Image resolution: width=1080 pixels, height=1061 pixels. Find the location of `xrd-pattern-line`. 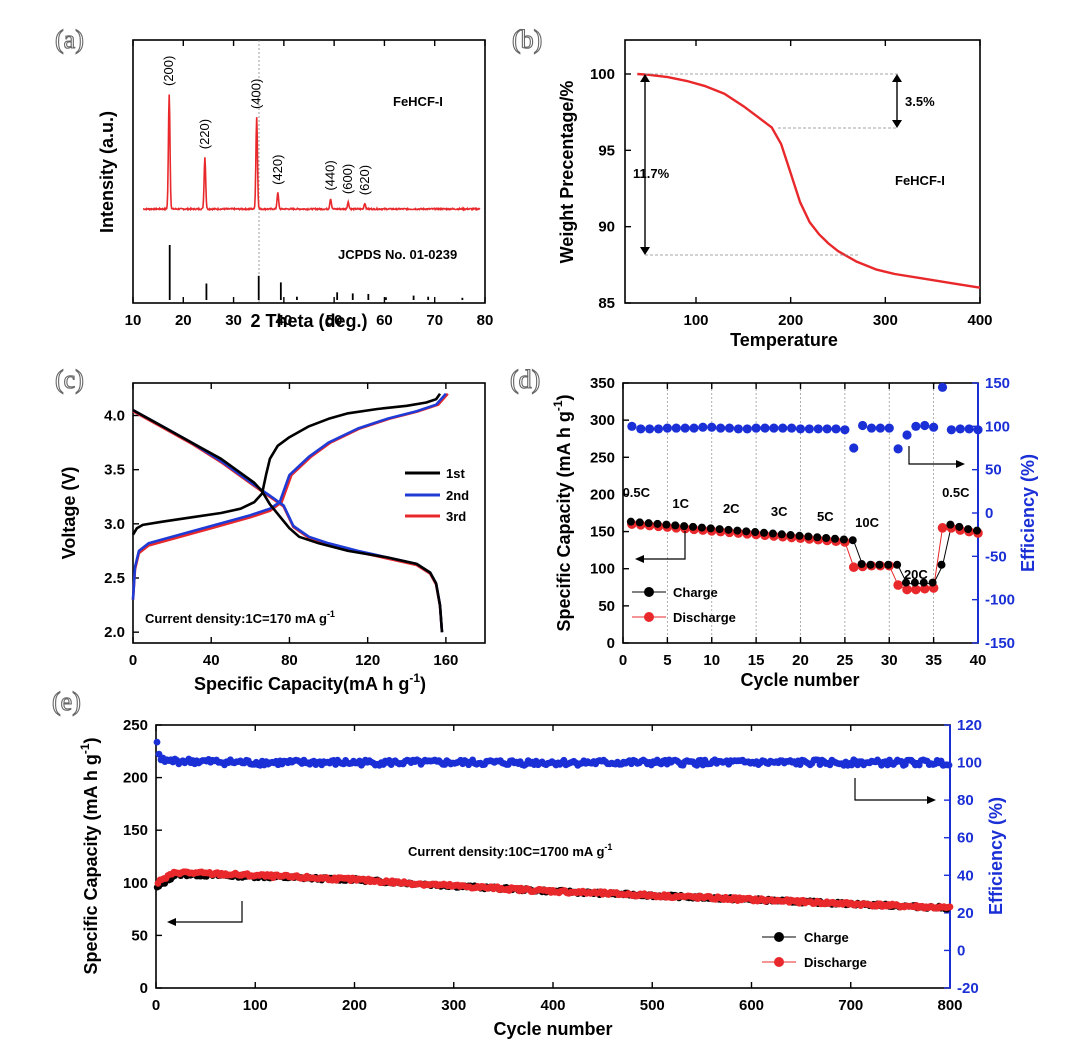

xrd-pattern-line is located at coordinates (311, 153).